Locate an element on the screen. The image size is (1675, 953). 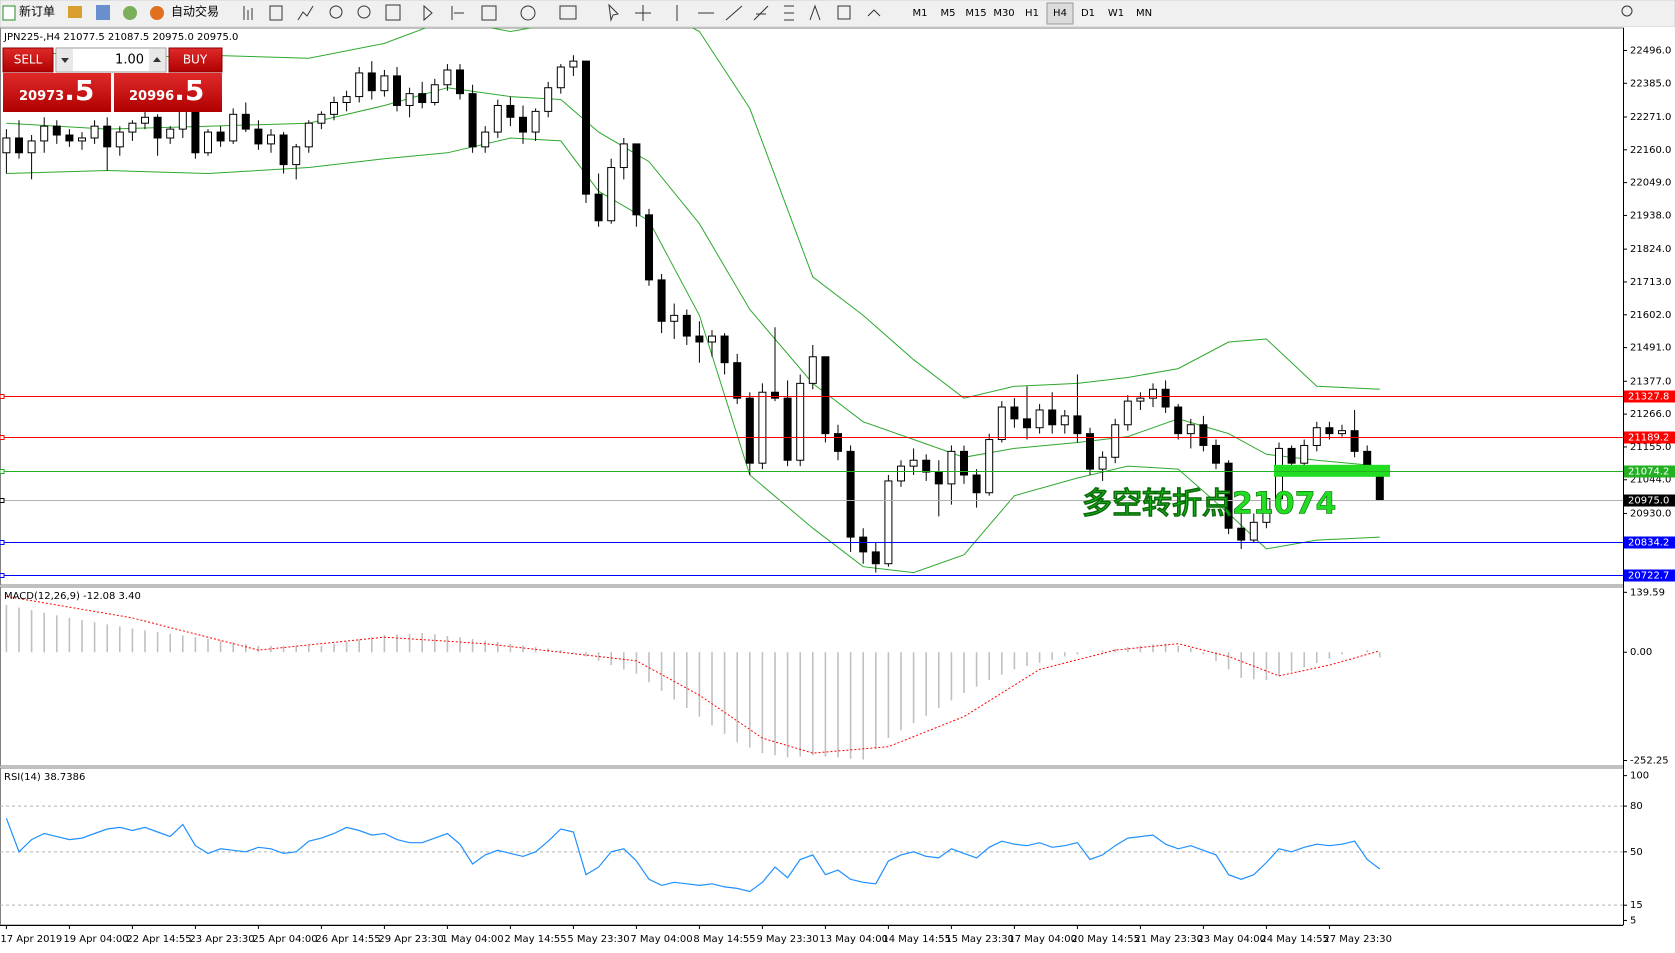
channel-icon is located at coordinates (761, 13).